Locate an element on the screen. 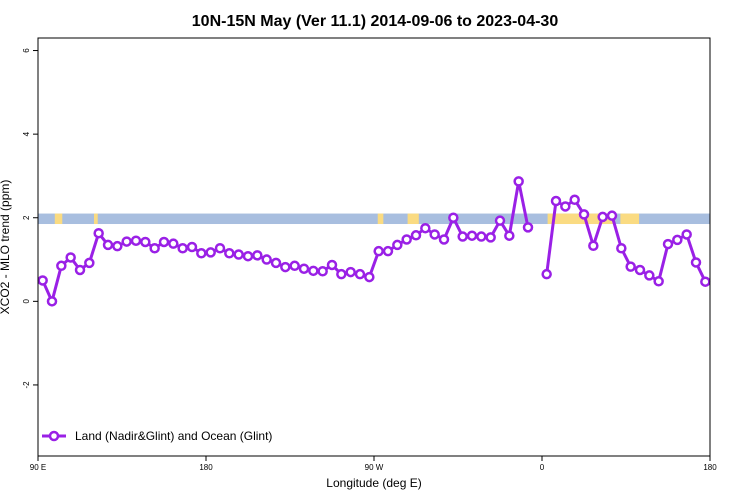 The width and height of the screenshot is (750, 500). legend: Land (Nadir&Glint) and Ocean (Glint) is located at coordinates (157, 436).